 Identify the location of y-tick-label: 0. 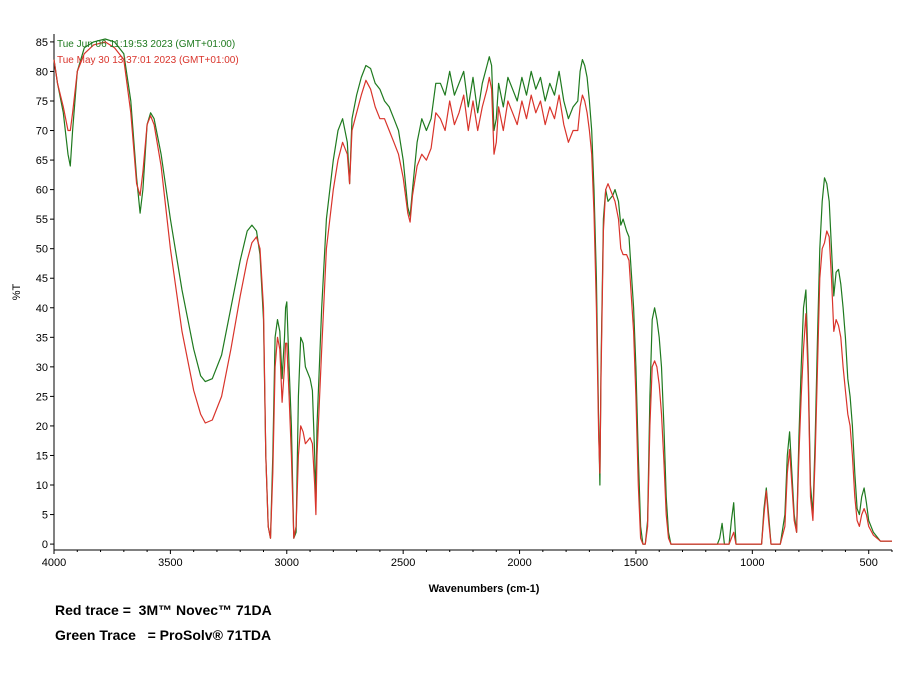
(45, 545).